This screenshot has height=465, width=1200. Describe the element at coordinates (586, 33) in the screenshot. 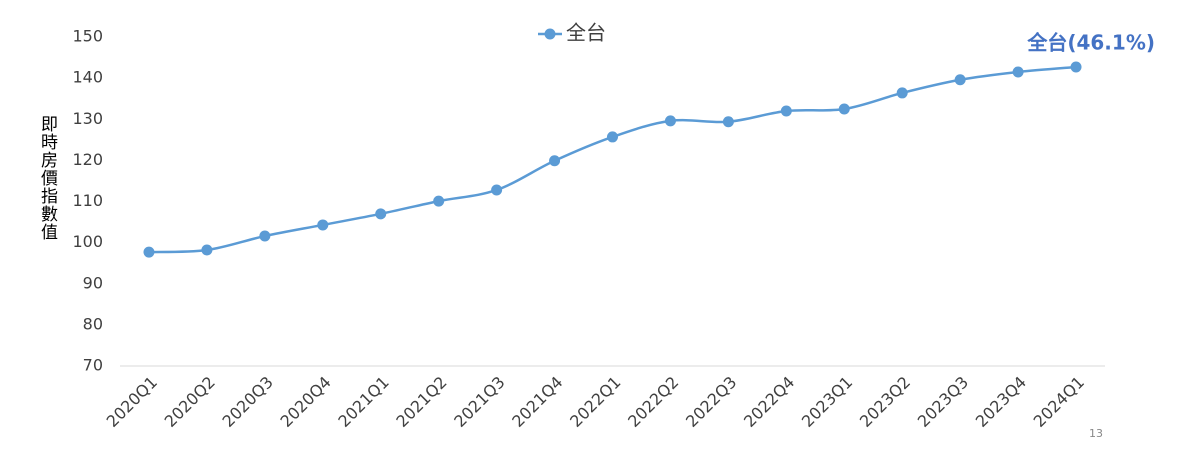

I see `legend-label: 全台` at that location.